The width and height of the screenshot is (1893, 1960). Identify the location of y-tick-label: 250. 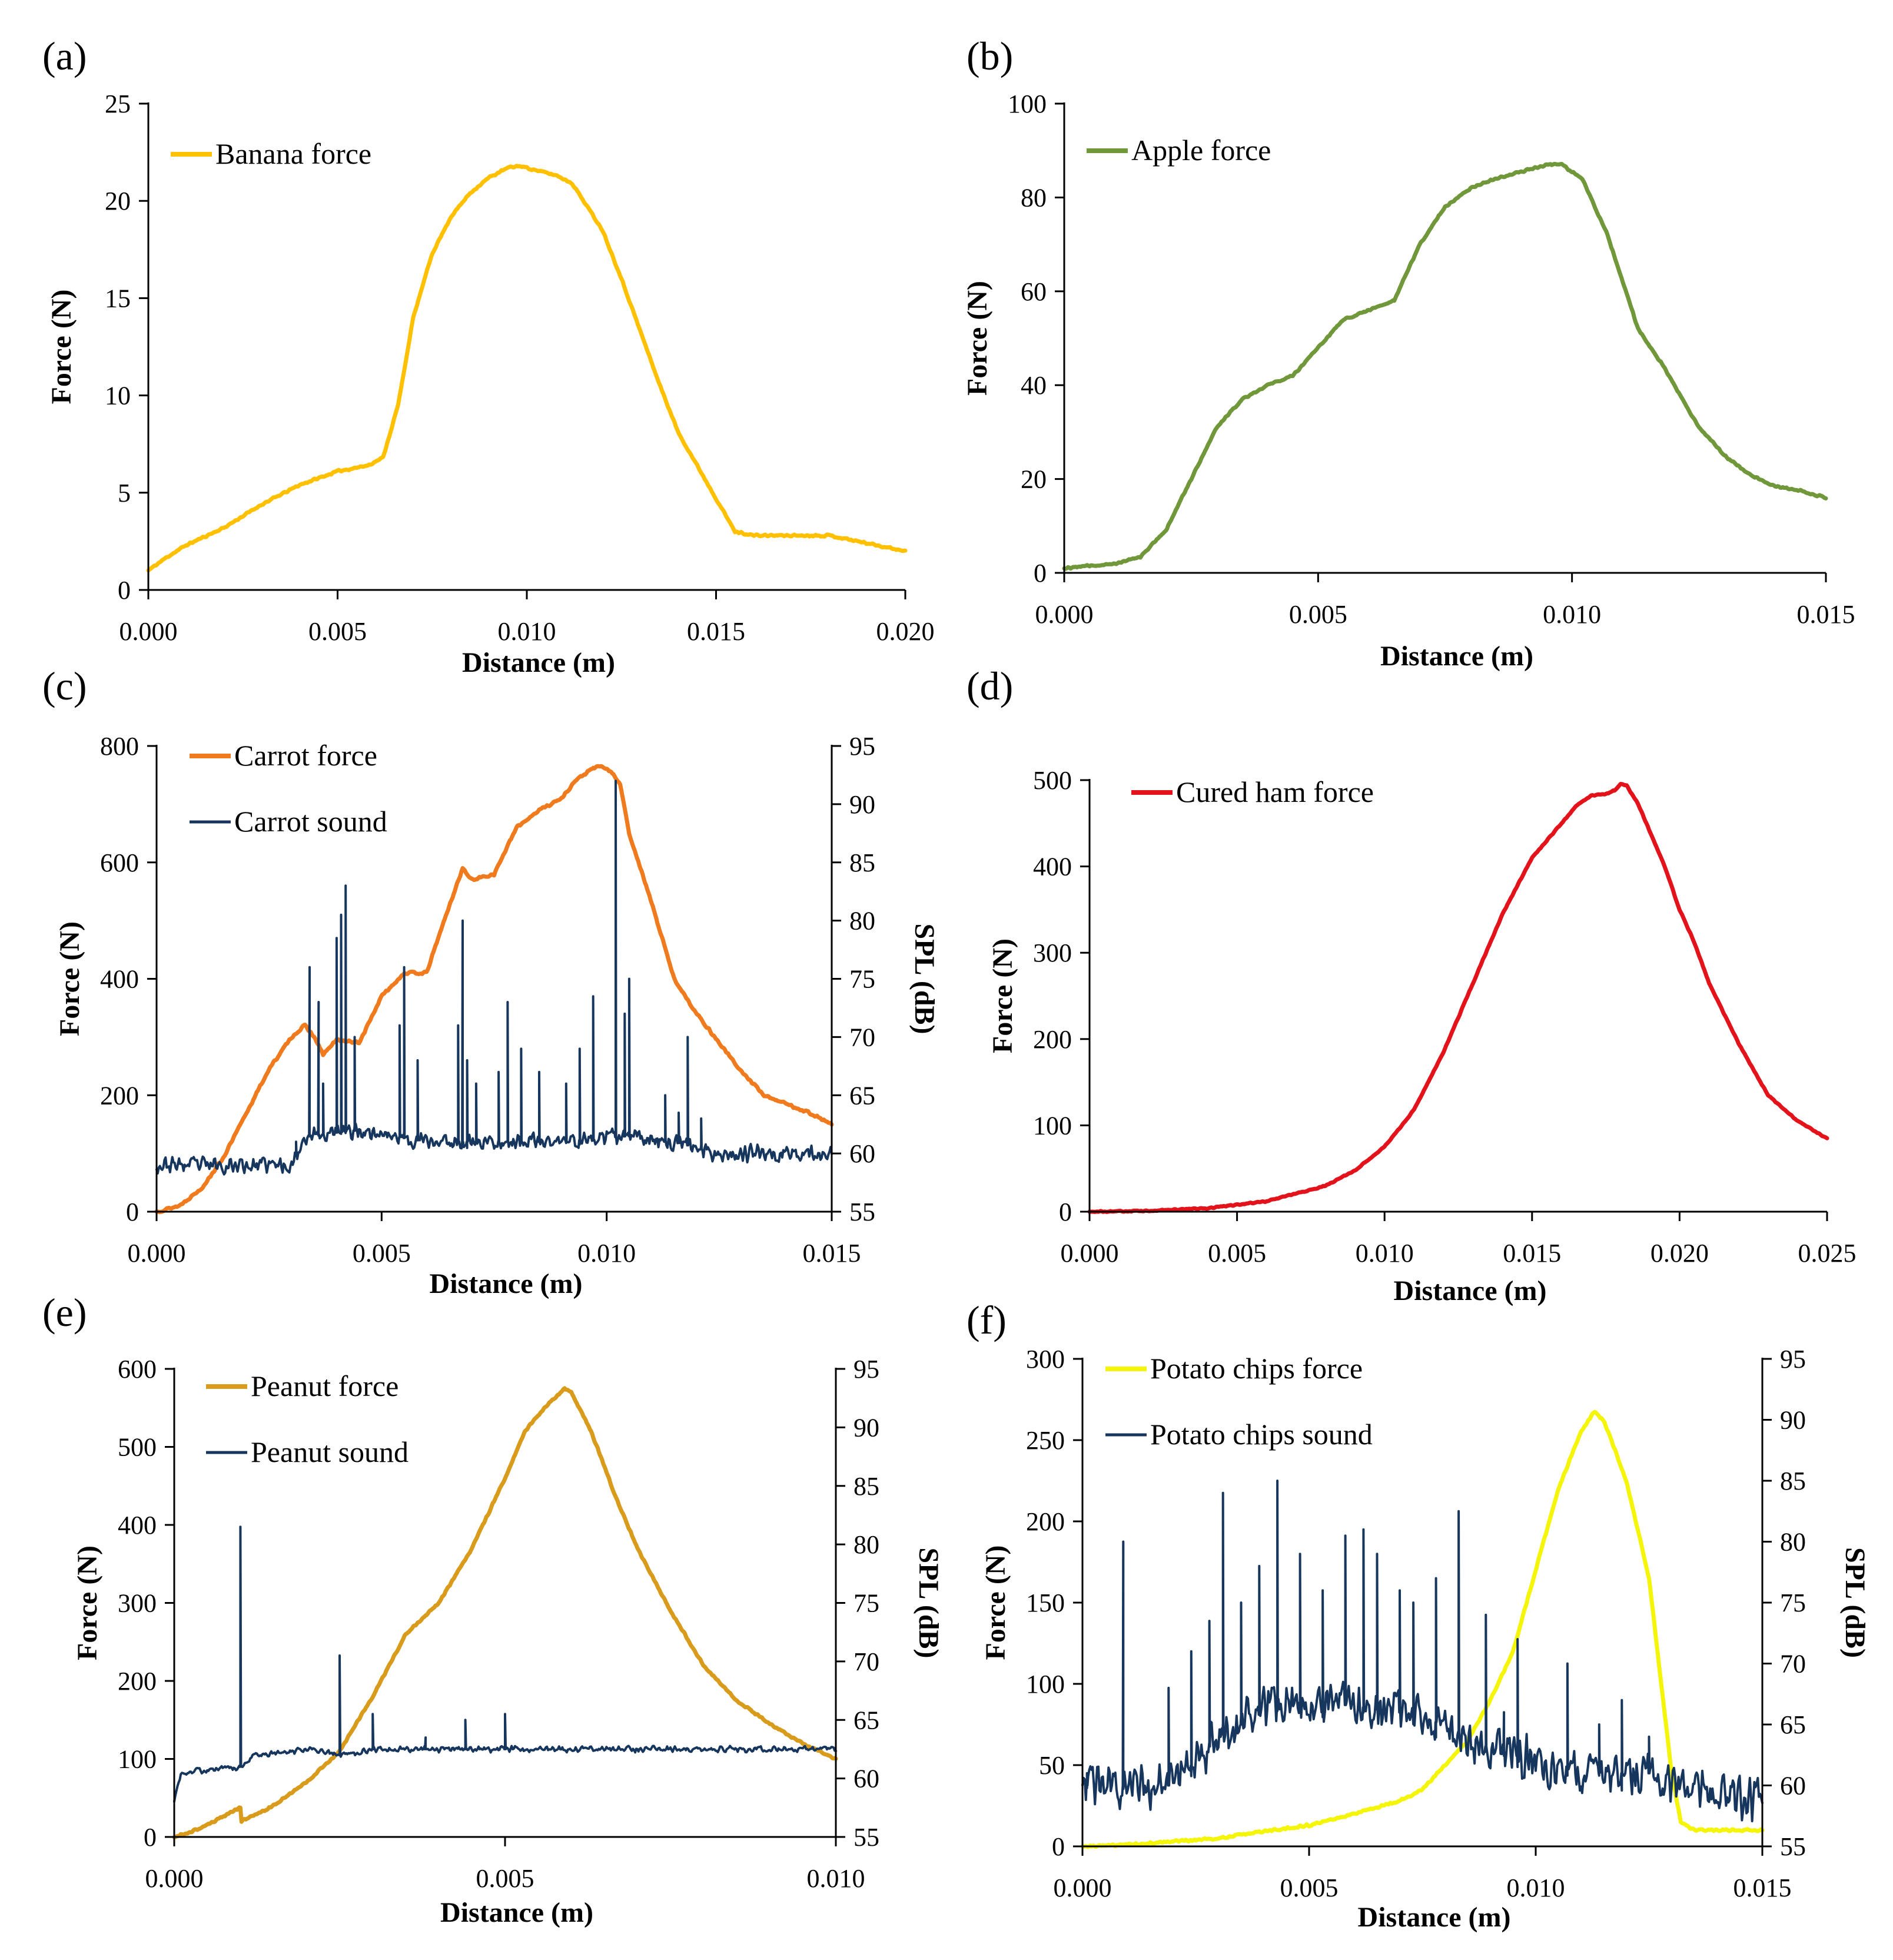
(1045, 1440).